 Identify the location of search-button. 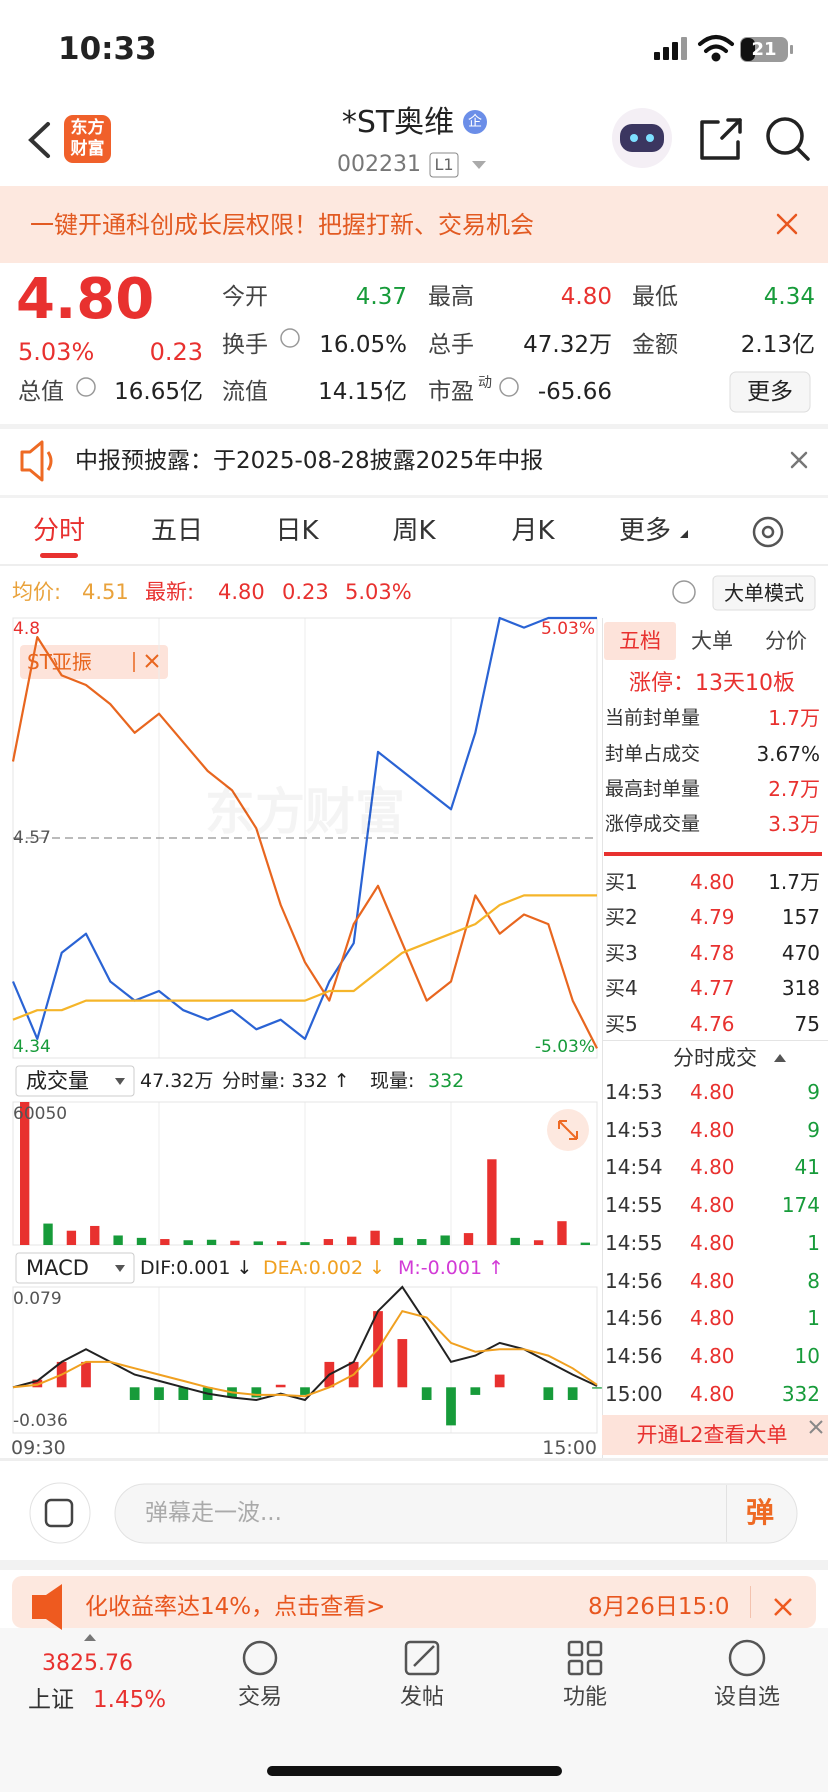
(788, 139).